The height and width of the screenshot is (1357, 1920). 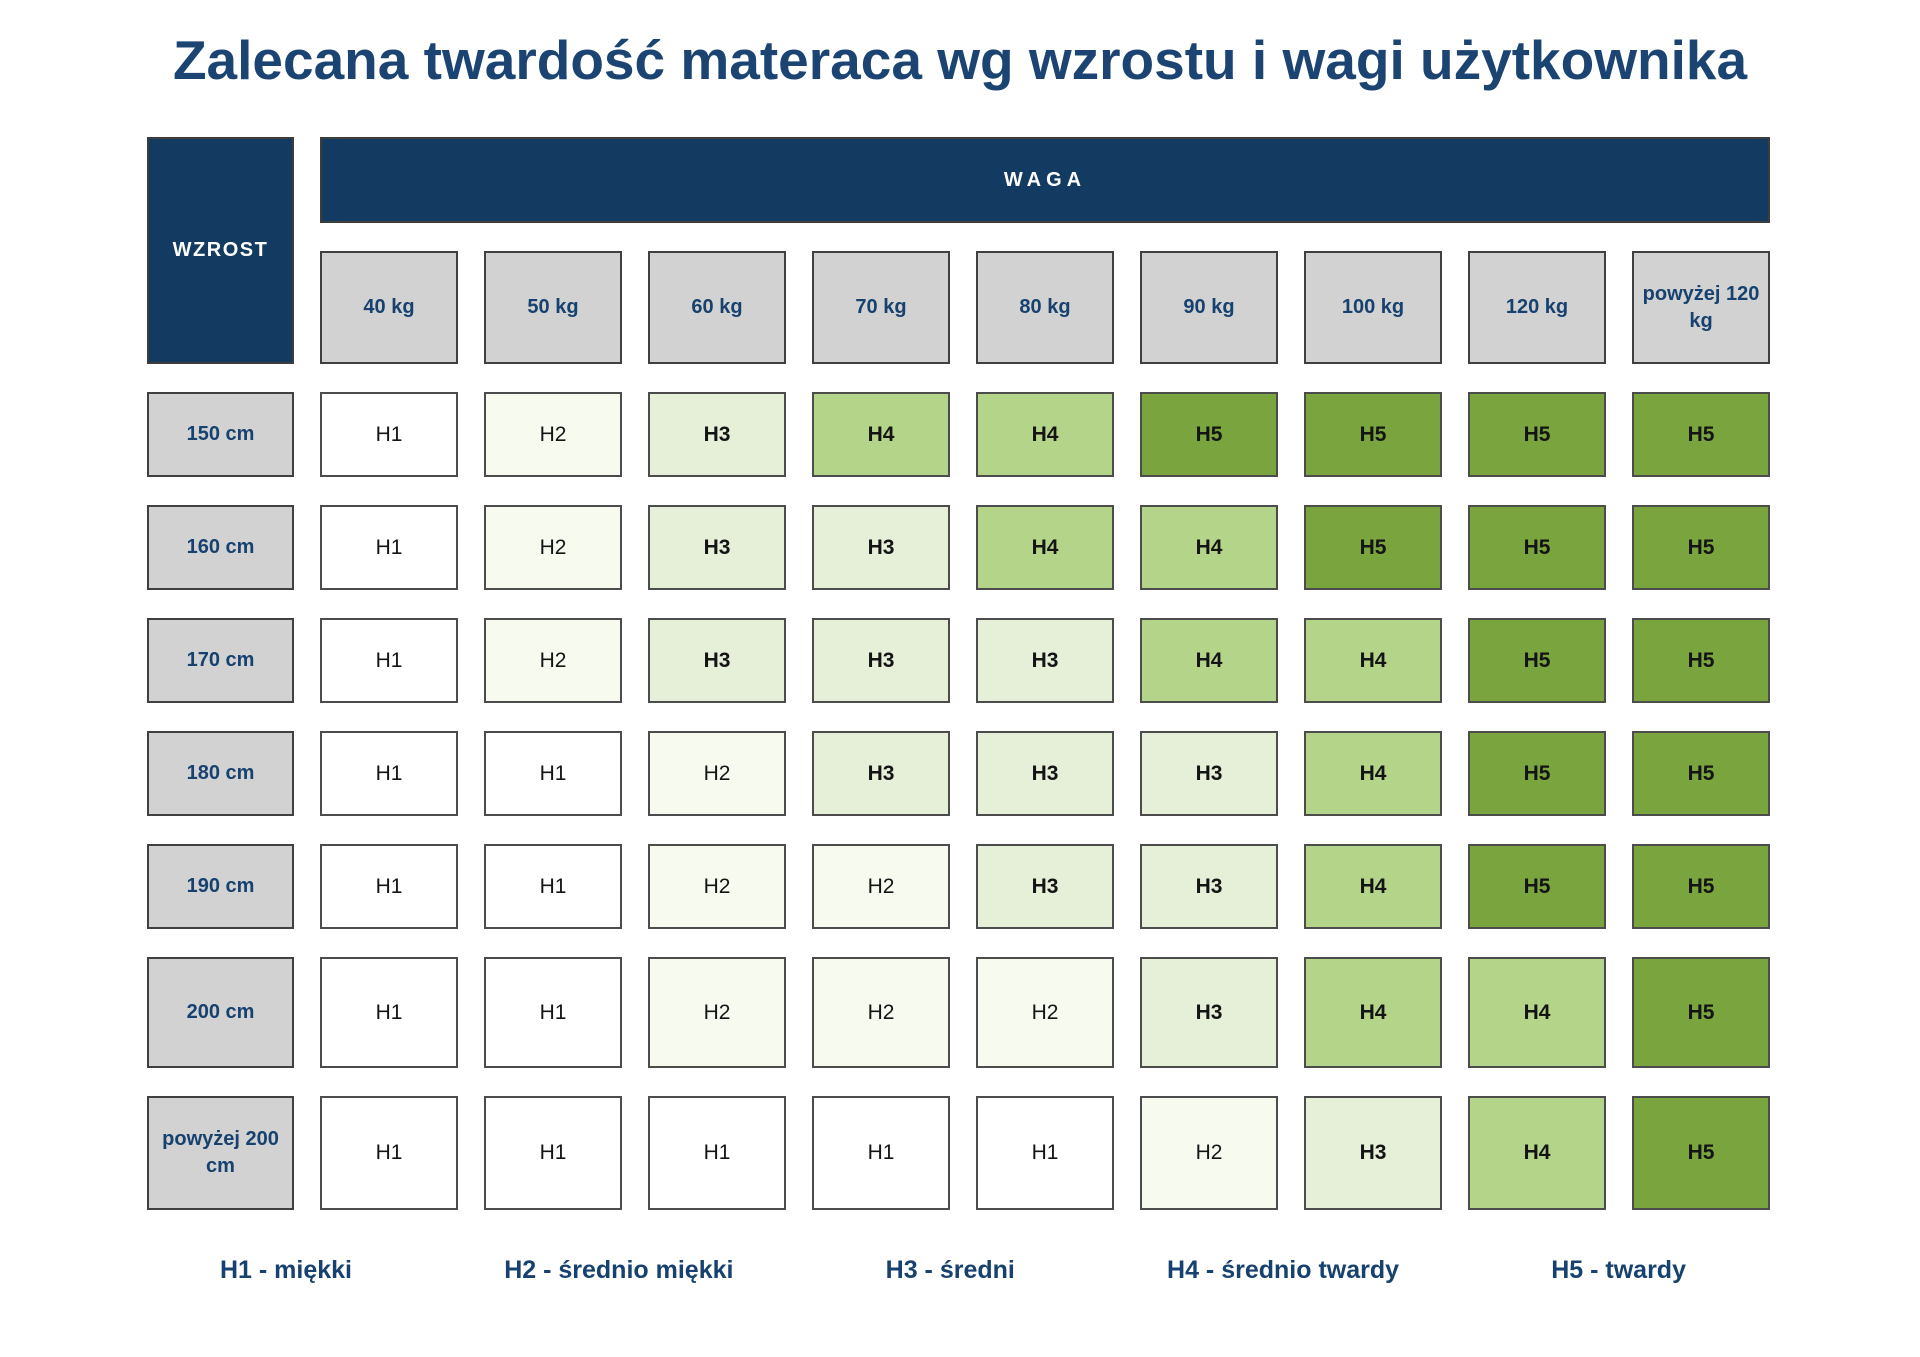 I want to click on legend-item: H4 - średnio twardy, so click(x=1283, y=1270).